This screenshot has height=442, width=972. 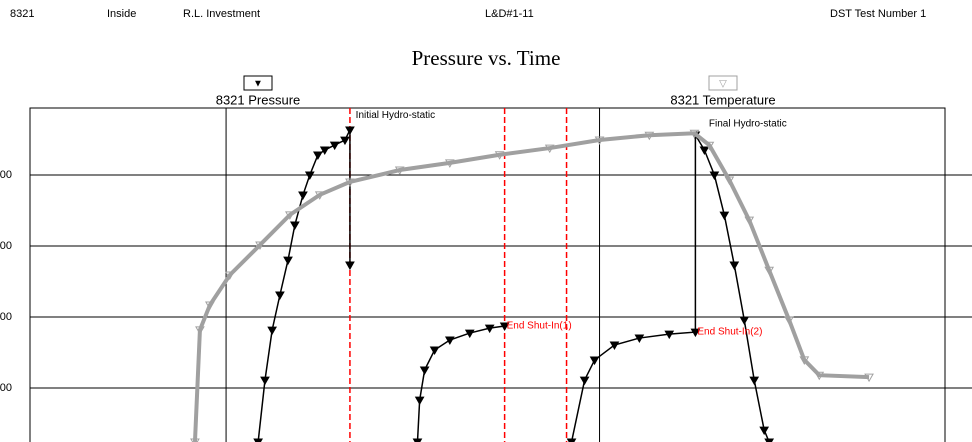 What do you see at coordinates (6, 317) in the screenshot?
I see `y-tick-label: 1000` at bounding box center [6, 317].